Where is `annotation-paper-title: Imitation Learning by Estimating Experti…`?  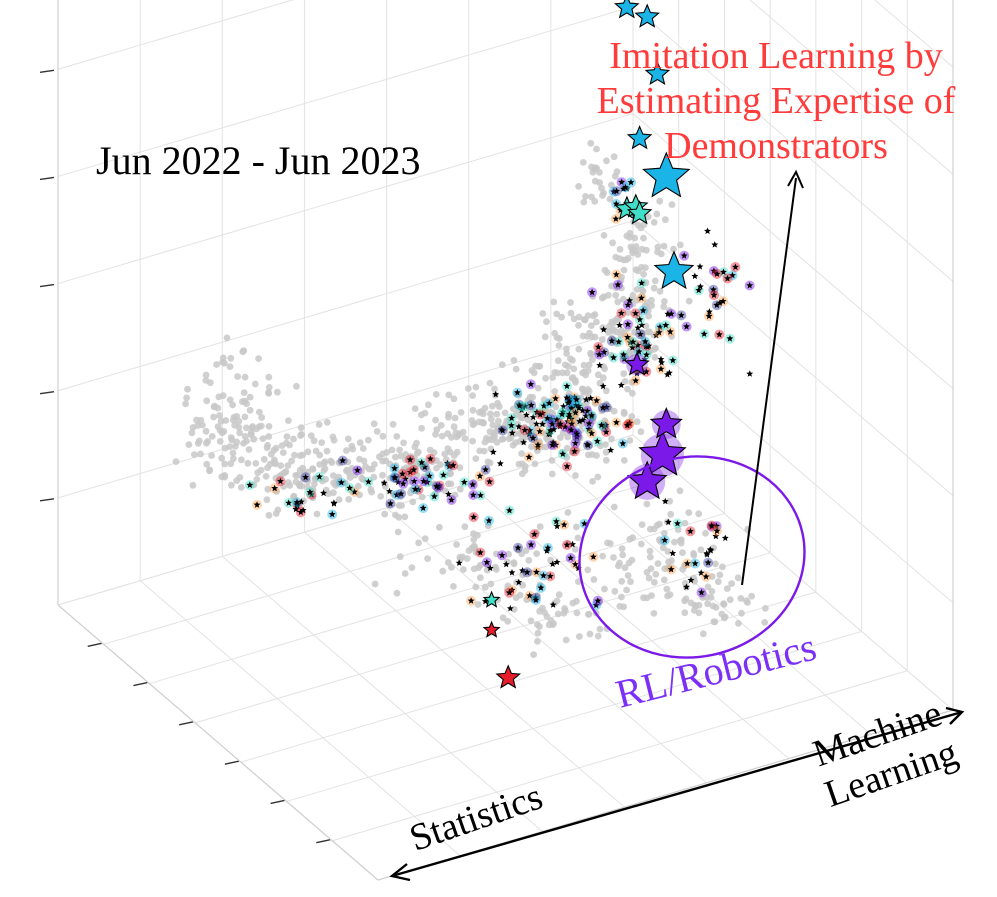
annotation-paper-title: Imitation Learning by Estimating Experti… is located at coordinates (776, 101).